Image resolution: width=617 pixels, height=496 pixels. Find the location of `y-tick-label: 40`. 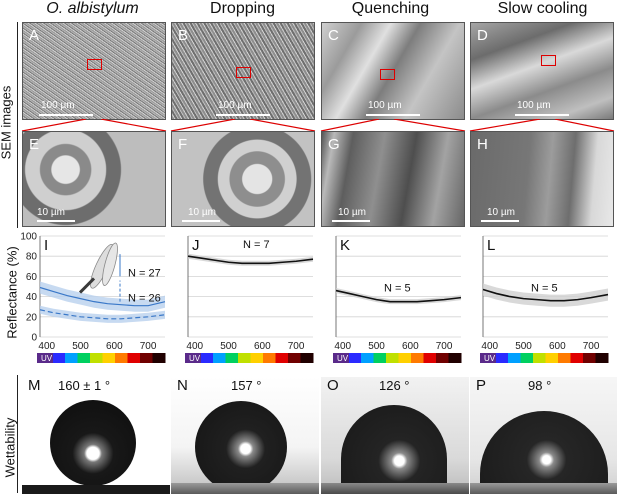

y-tick-label: 40 is located at coordinates (32, 297).